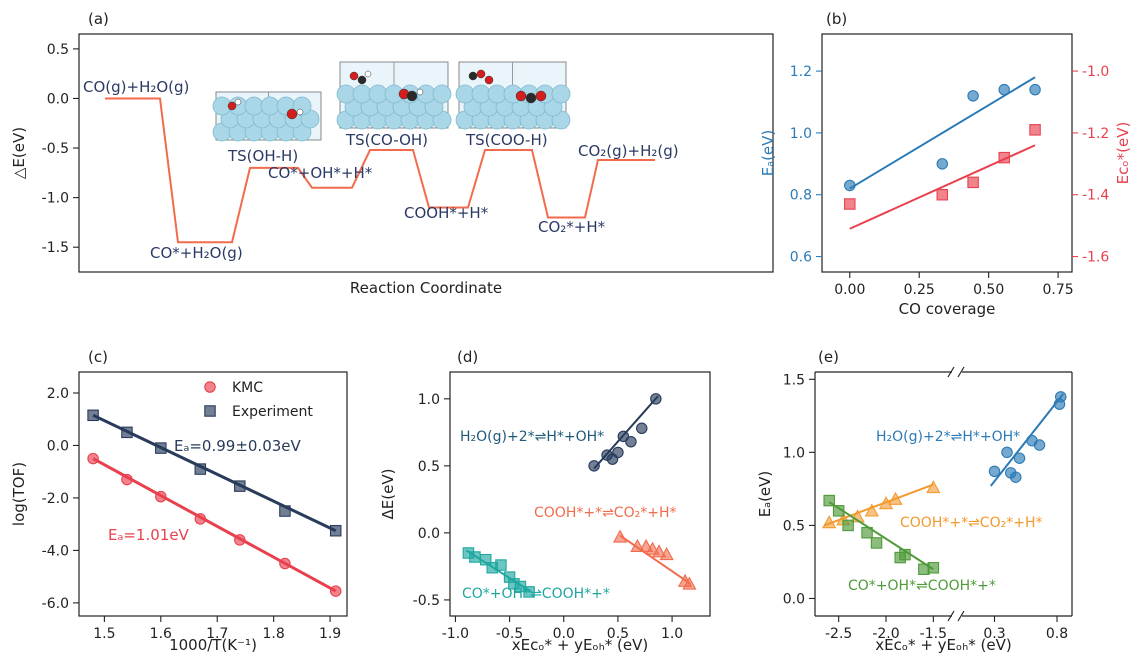 The image size is (1145, 656). I want to click on panel-a-y-label: △E(eV), so click(19, 153).